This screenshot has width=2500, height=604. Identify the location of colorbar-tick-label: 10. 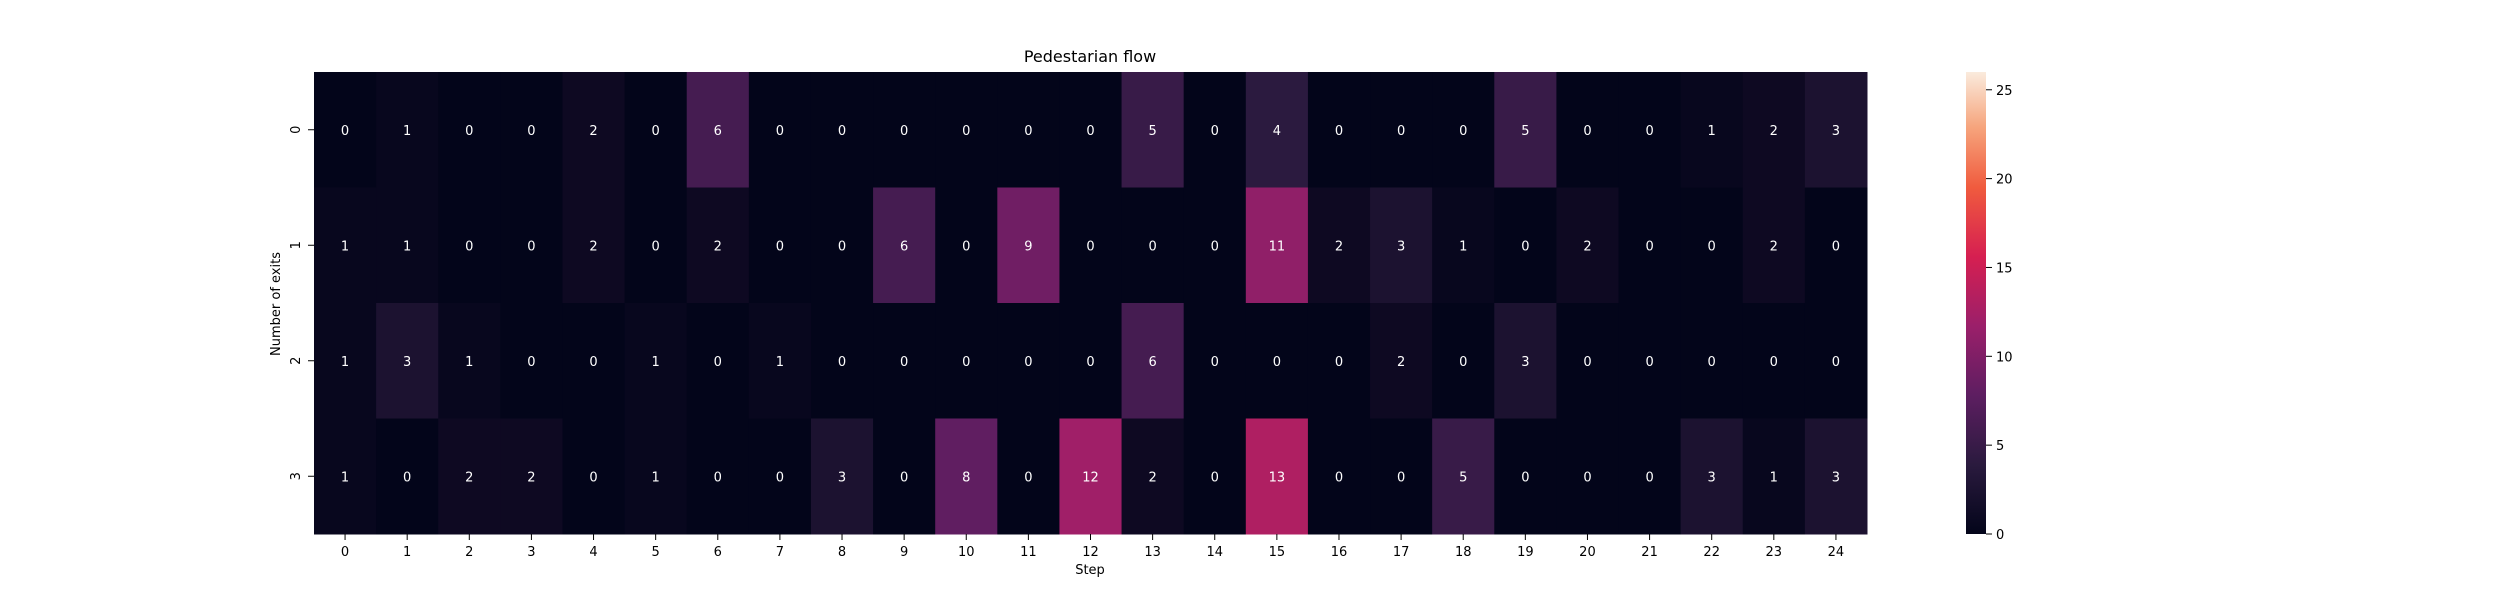
(2004, 357).